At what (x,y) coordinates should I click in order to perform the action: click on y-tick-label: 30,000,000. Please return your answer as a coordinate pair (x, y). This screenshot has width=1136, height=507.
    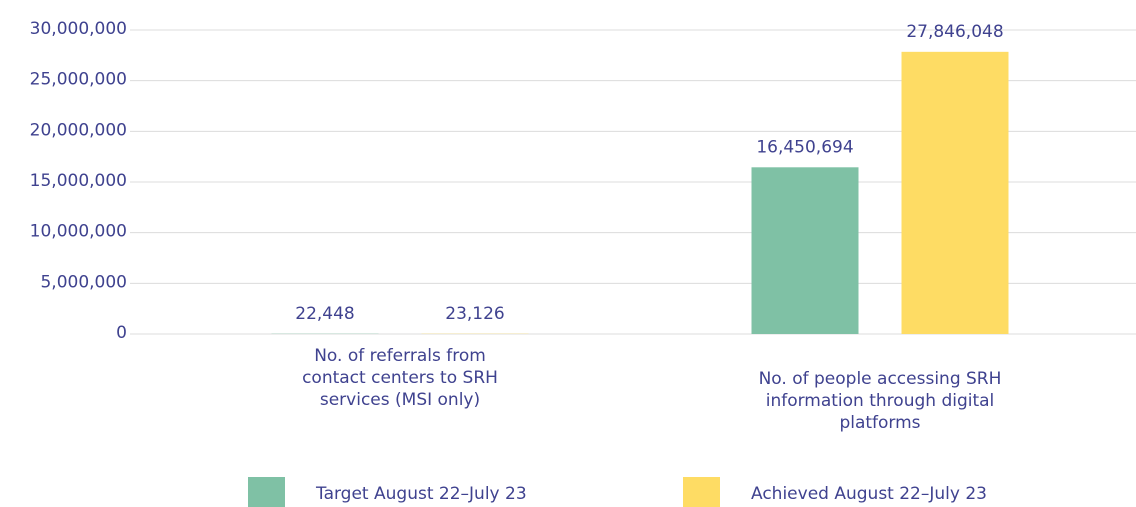
    Looking at the image, I should click on (78, 29).